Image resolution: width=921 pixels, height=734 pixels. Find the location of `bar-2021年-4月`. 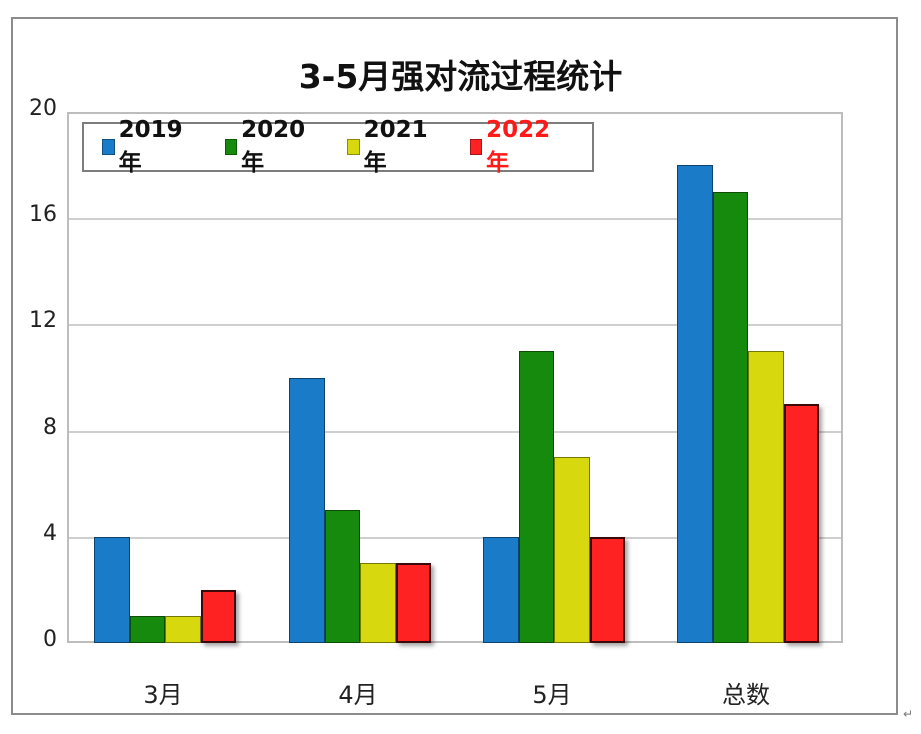

bar-2021年-4月 is located at coordinates (378, 603).